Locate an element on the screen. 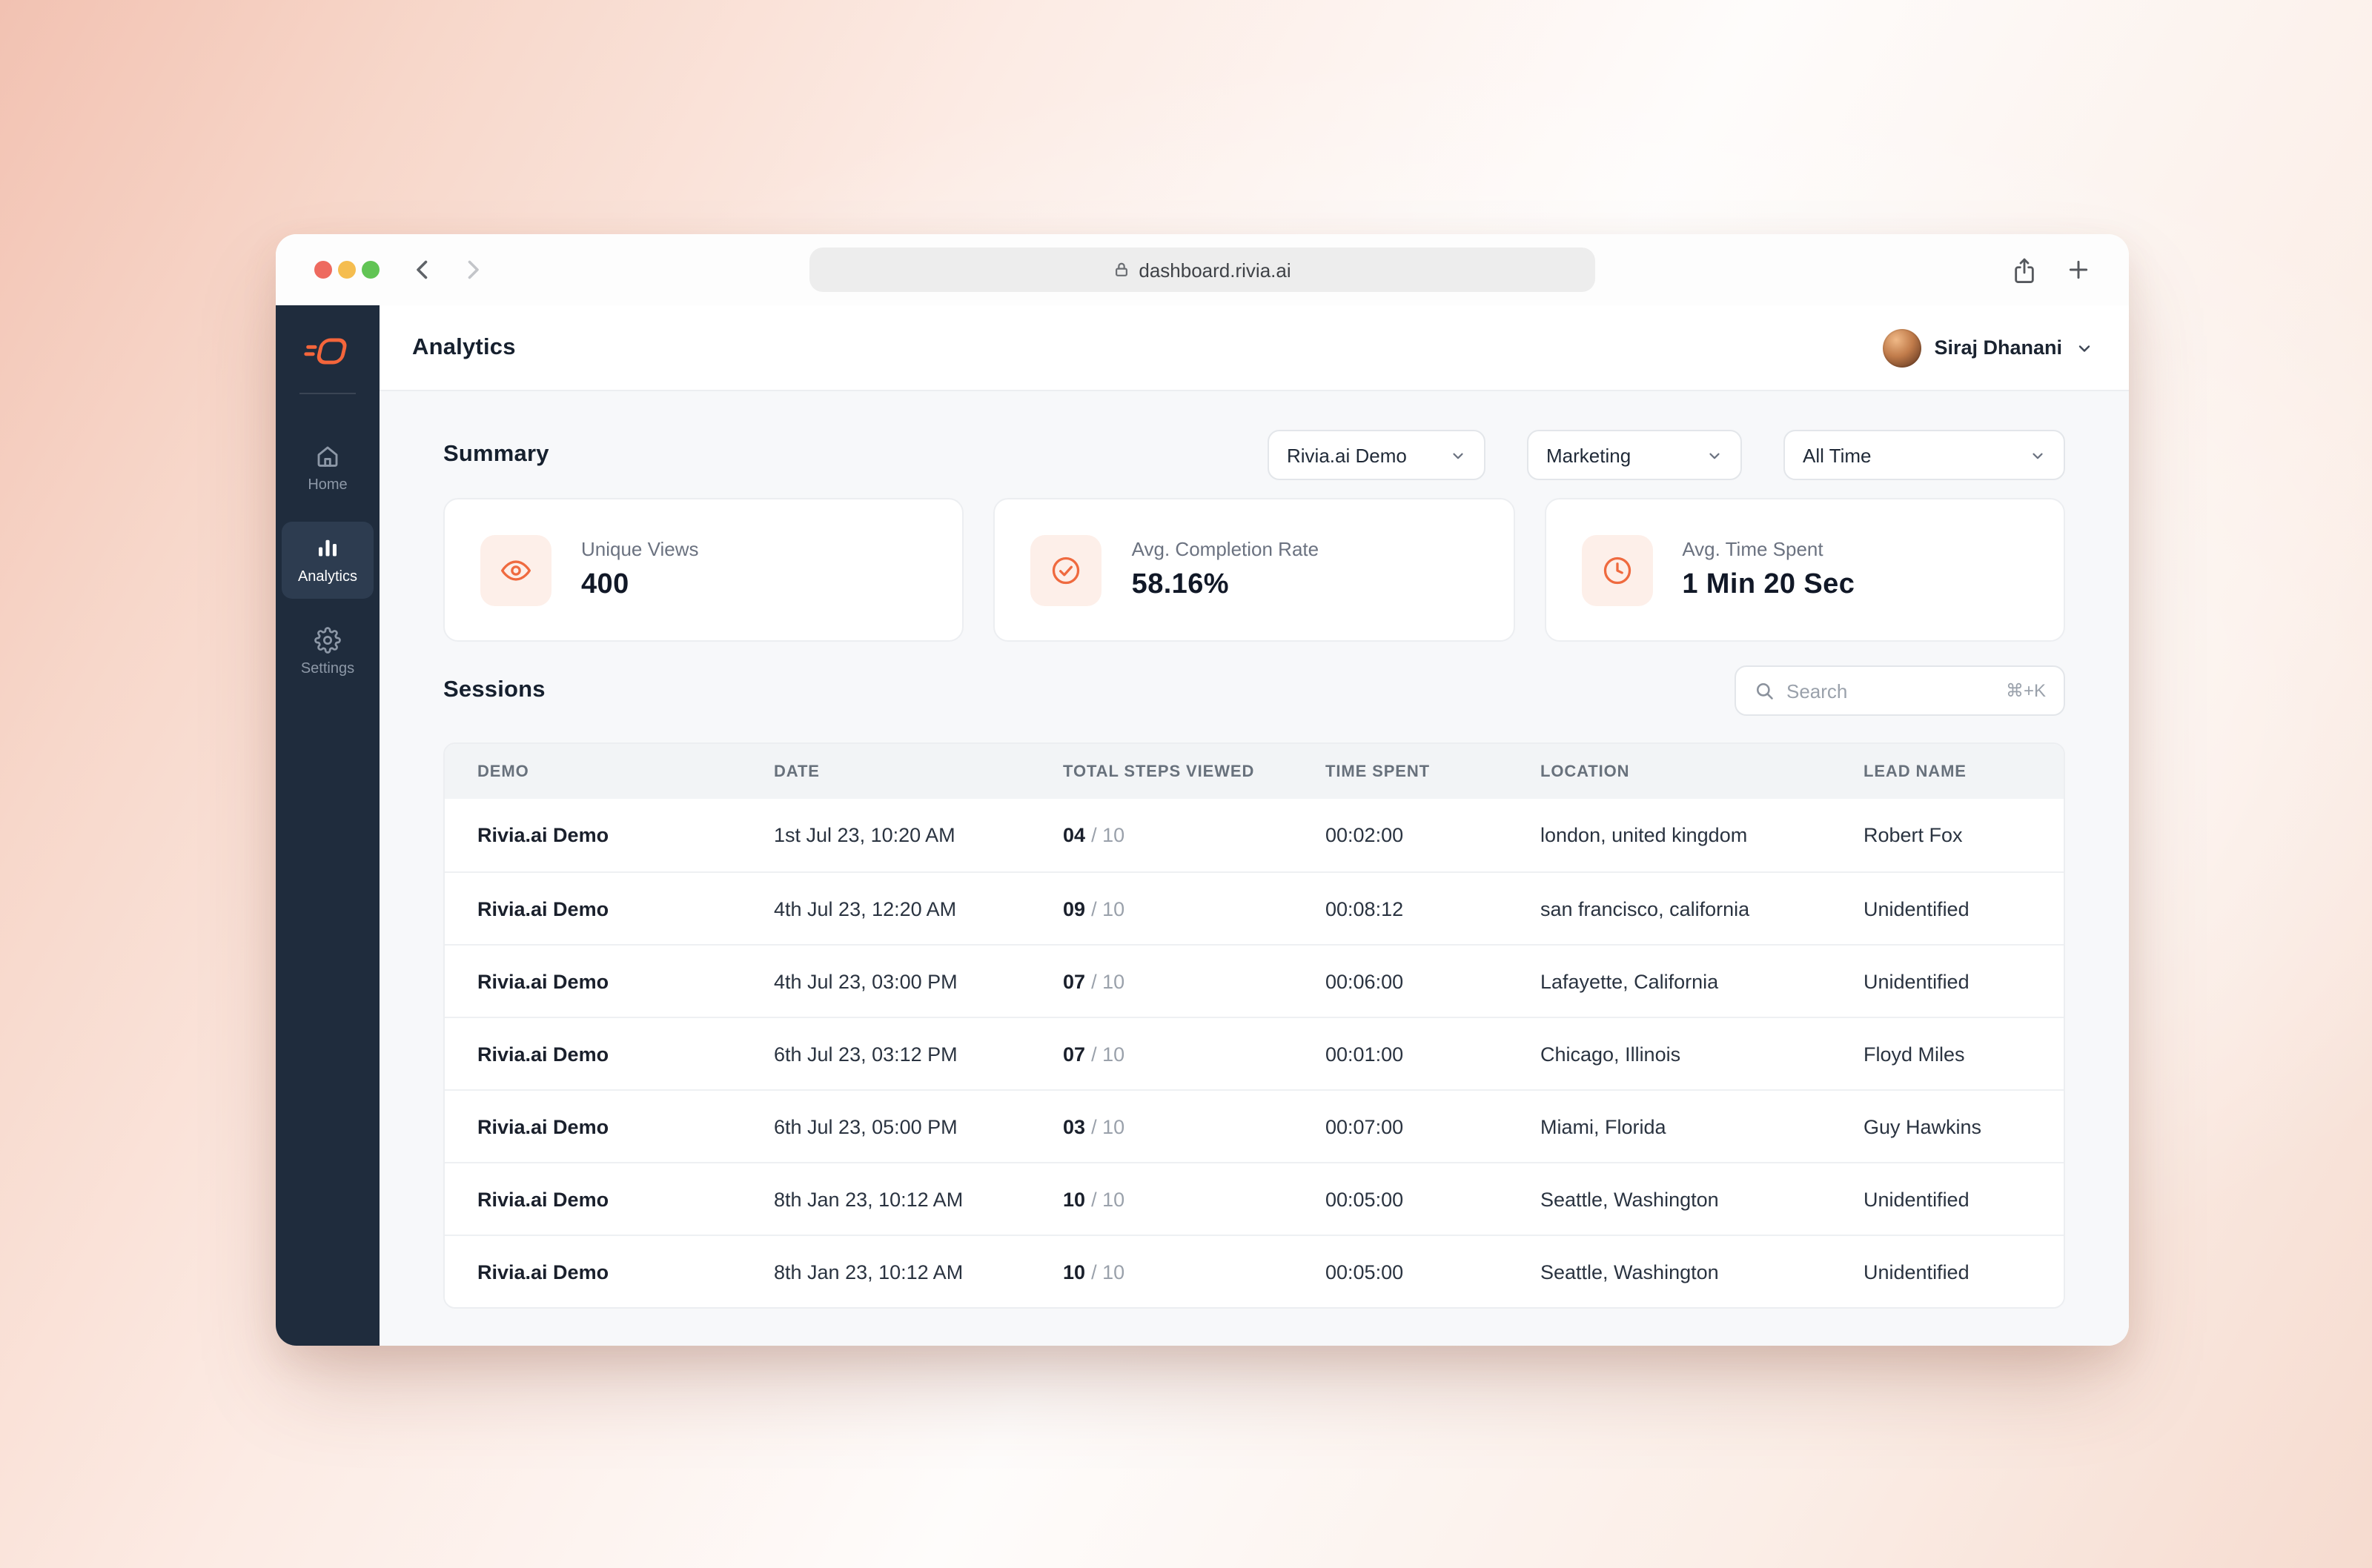 The width and height of the screenshot is (2372, 1568). sidebar-item-label: Analytics is located at coordinates (327, 577).